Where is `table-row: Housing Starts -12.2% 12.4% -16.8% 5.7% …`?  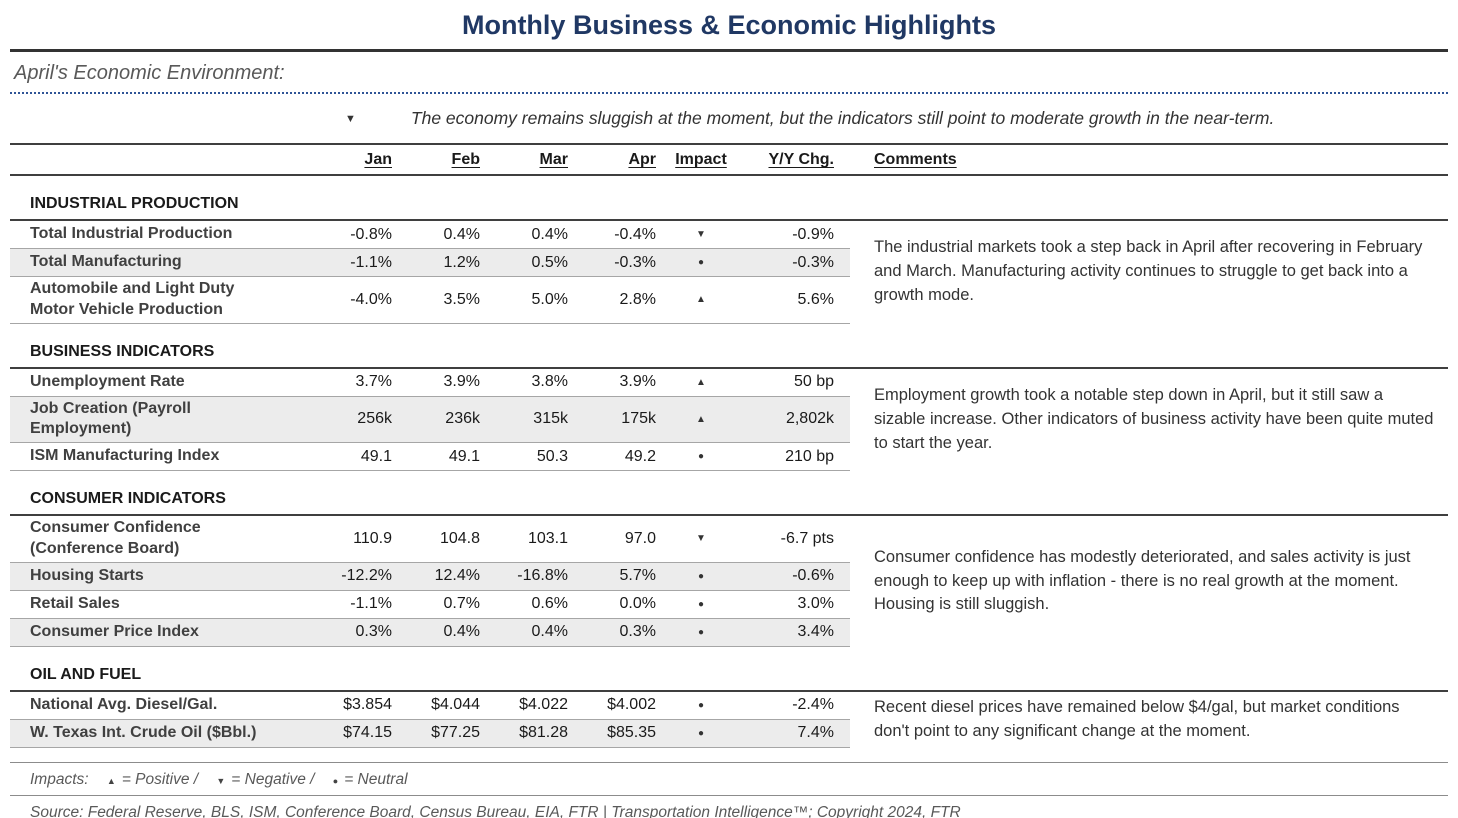 table-row: Housing Starts -12.2% 12.4% -16.8% 5.7% … is located at coordinates (430, 576).